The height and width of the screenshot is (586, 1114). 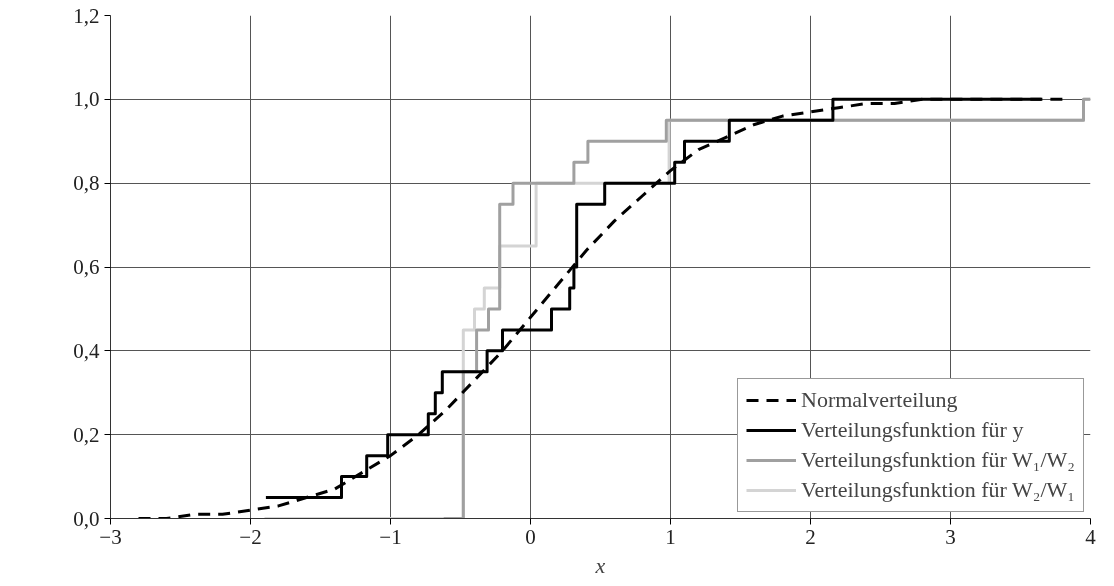 I want to click on y-tick-label: 0,6, so click(x=86, y=267).